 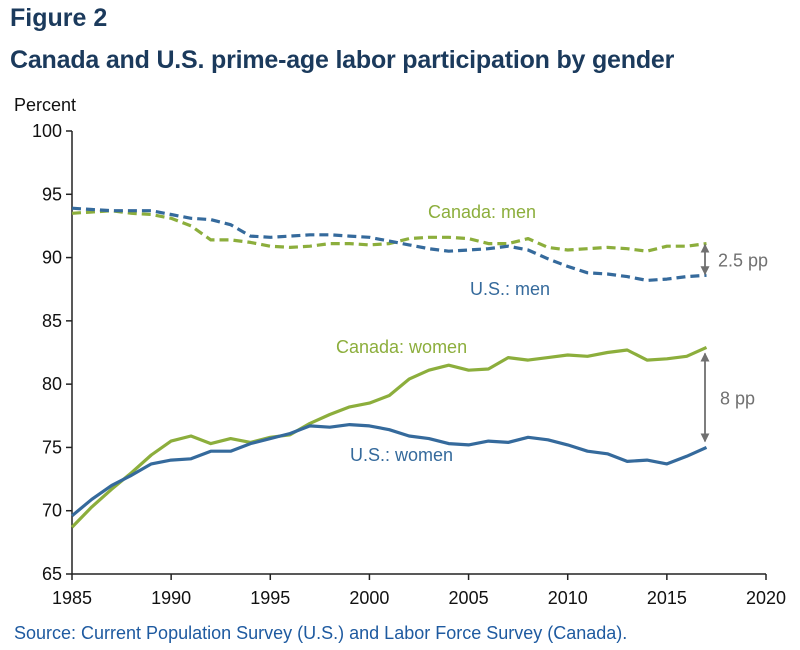 What do you see at coordinates (482, 212) in the screenshot?
I see `series-label: Canada: men` at bounding box center [482, 212].